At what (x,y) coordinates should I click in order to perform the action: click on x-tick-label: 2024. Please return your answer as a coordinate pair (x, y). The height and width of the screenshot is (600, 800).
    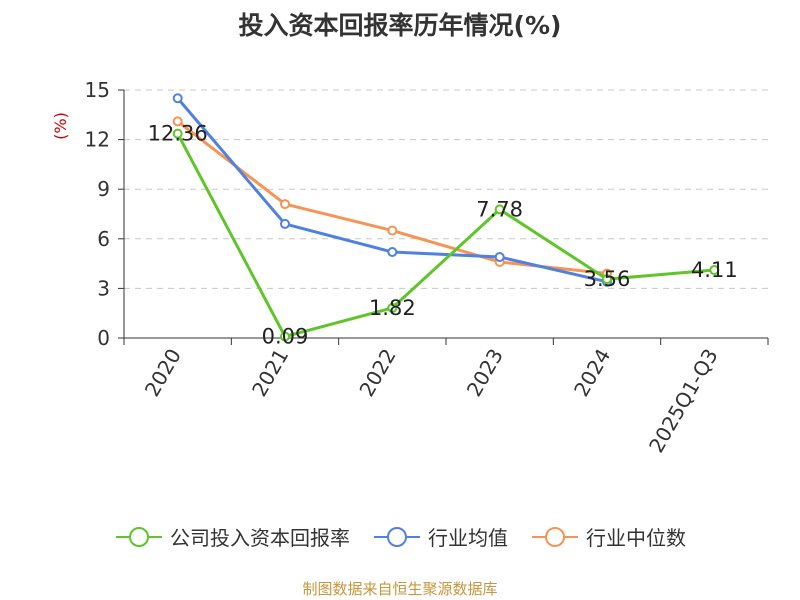
    Looking at the image, I should click on (592, 373).